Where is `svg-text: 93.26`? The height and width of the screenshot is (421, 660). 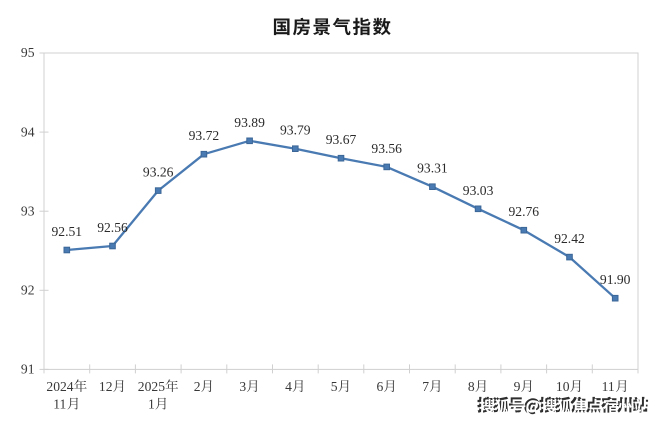
svg-text: 93.26 is located at coordinates (158, 172).